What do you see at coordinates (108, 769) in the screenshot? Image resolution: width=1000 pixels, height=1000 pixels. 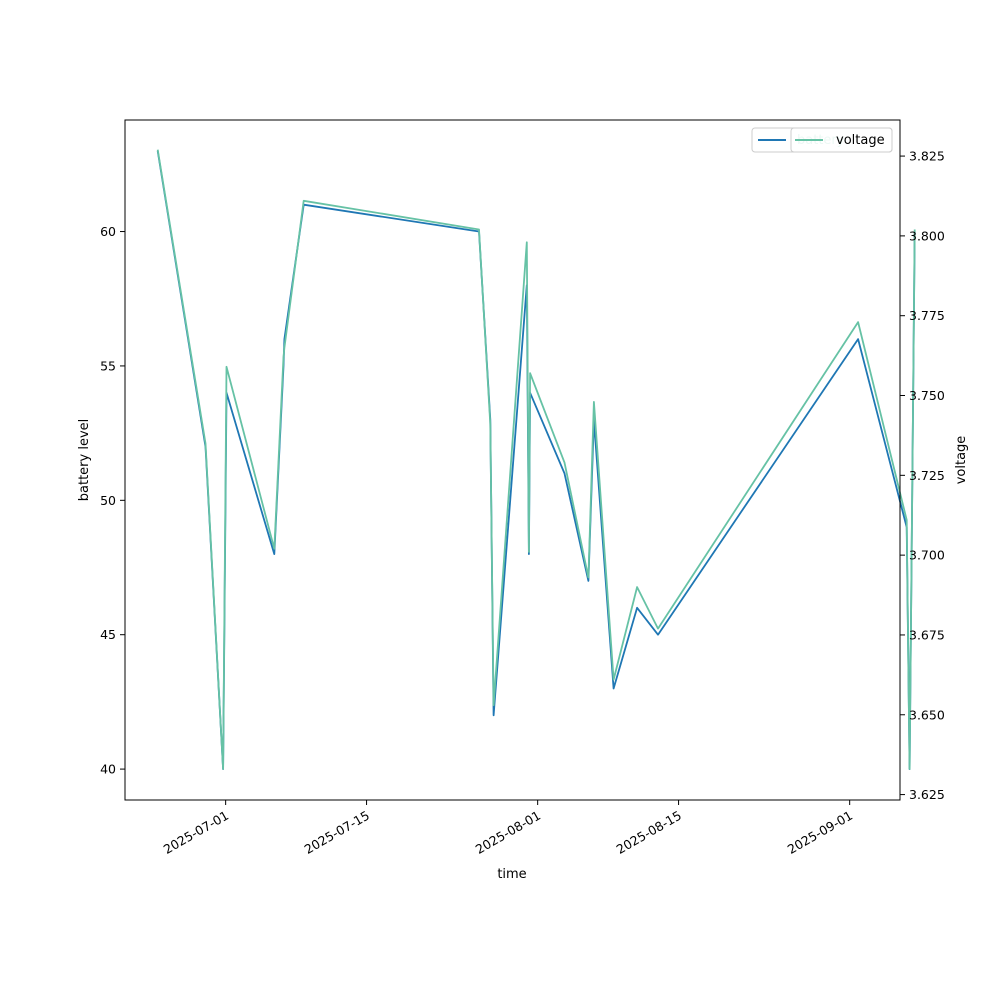 I see `y-tick-label: 40` at bounding box center [108, 769].